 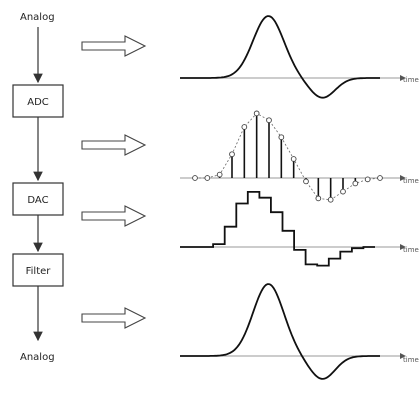 I want to click on dac-block, so click(x=38, y=199).